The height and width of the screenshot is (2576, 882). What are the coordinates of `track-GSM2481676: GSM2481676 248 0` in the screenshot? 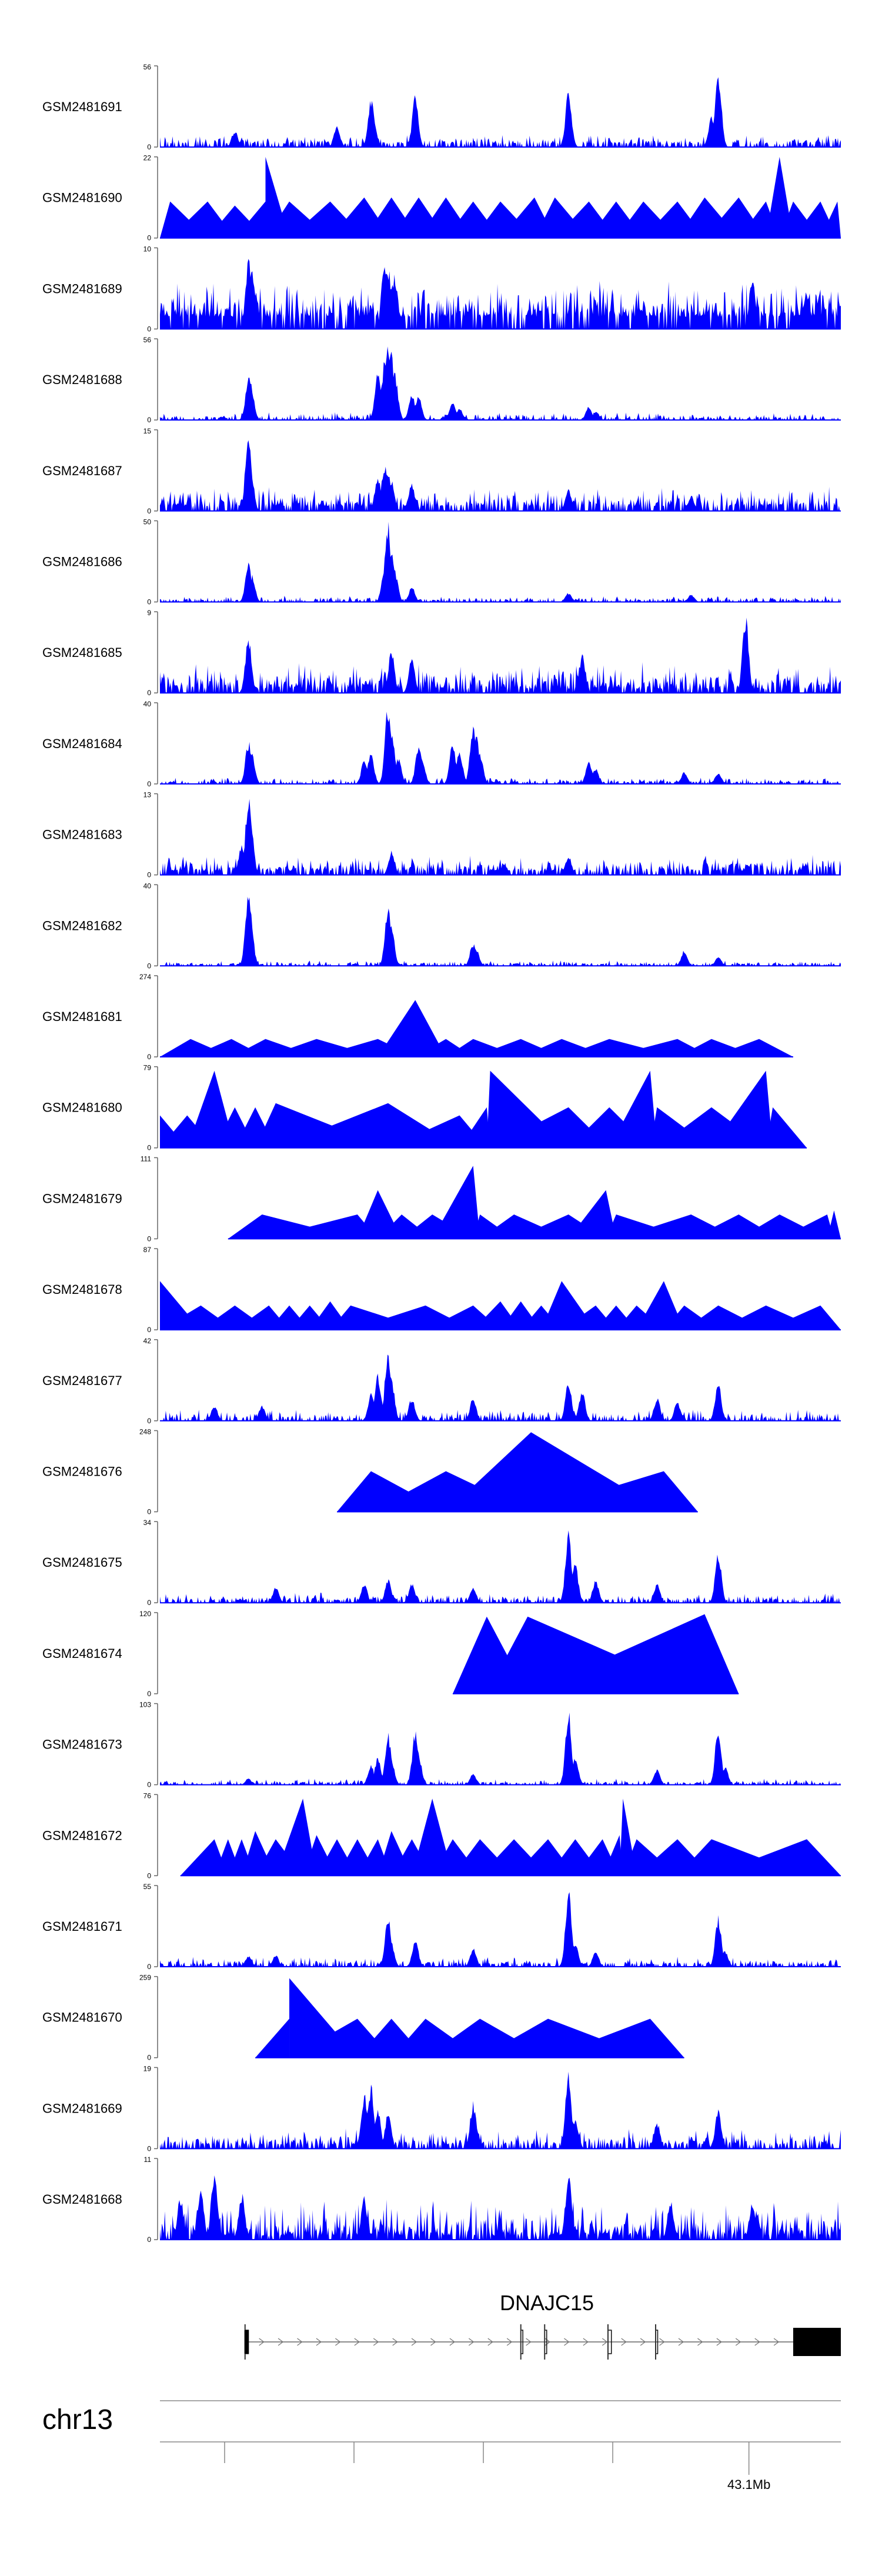 It's located at (370, 1472).